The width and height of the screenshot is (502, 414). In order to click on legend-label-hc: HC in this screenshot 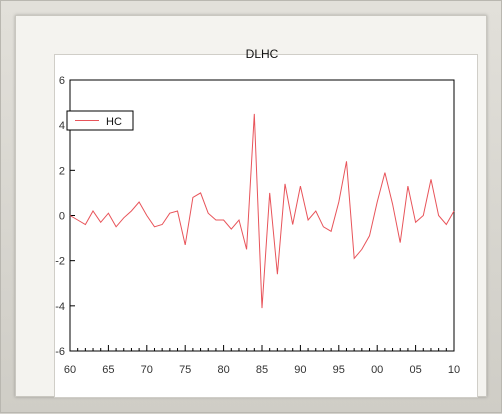, I will do `click(114, 122)`.